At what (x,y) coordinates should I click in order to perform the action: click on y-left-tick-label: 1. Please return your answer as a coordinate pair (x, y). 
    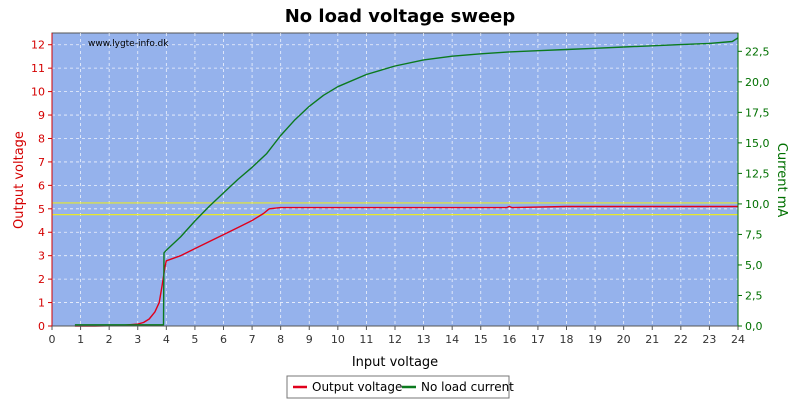
    Looking at the image, I should click on (41, 303).